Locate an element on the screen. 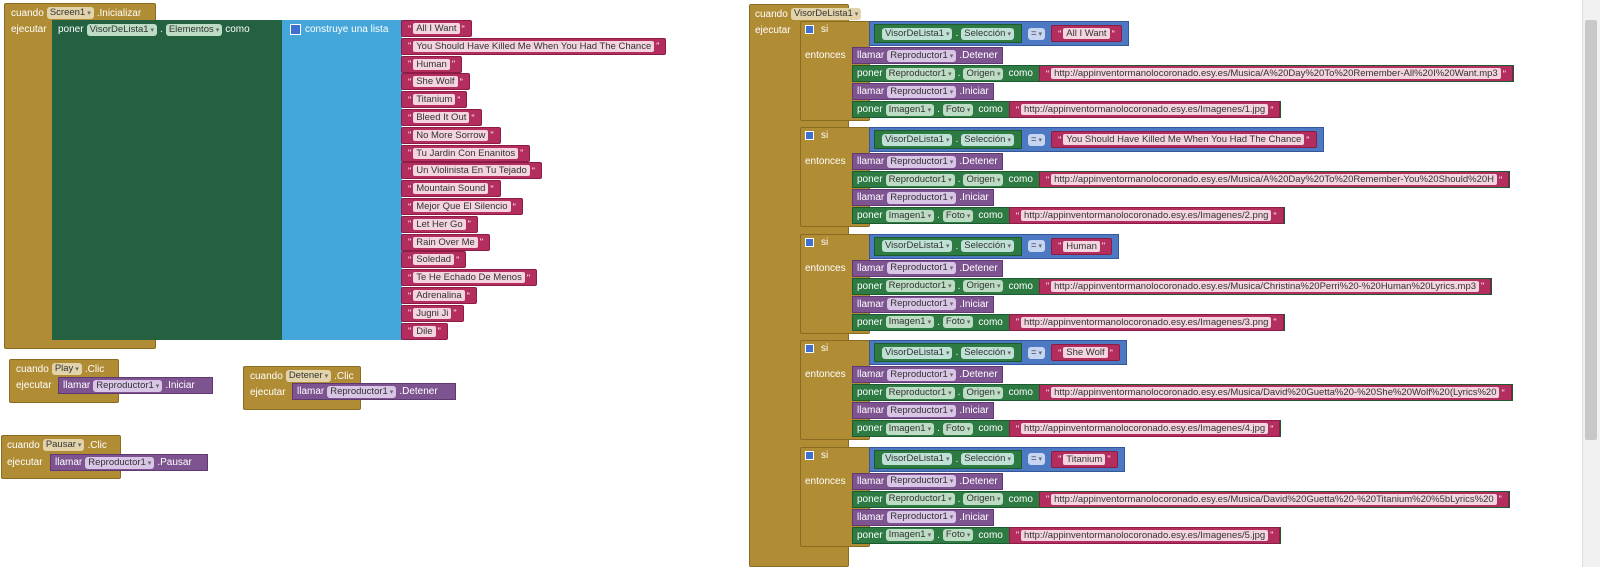 The image size is (1600, 567). text-block: " Mountain Sound " is located at coordinates (451, 189).